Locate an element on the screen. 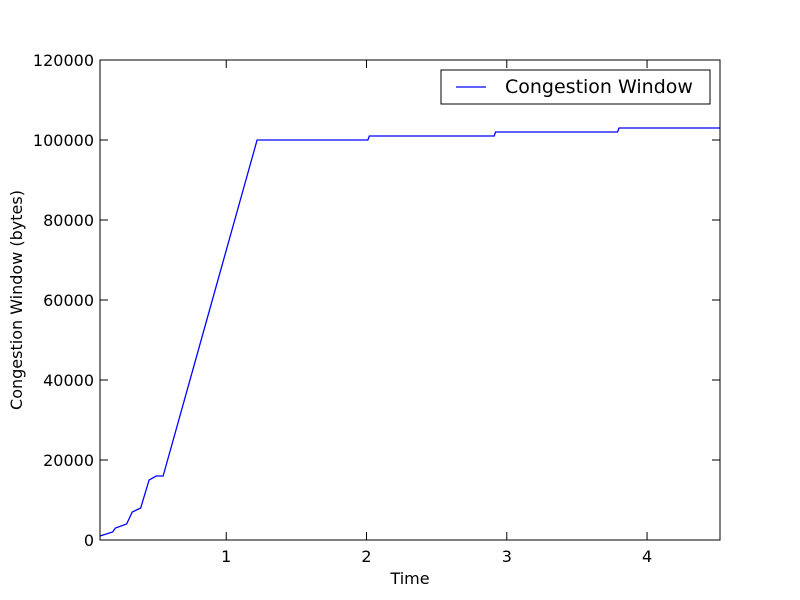 The width and height of the screenshot is (800, 600). x-tick-label: 1 is located at coordinates (226, 556).